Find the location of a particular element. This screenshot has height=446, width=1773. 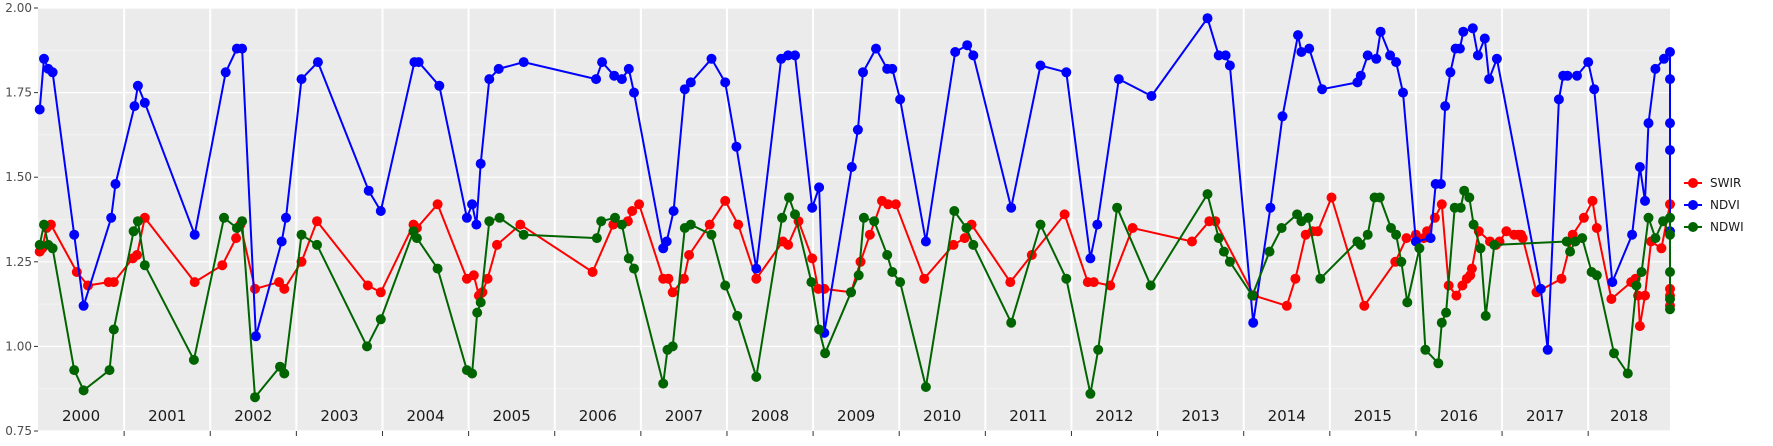

legend-item-ndvi: NDVI is located at coordinates (1712, 205).